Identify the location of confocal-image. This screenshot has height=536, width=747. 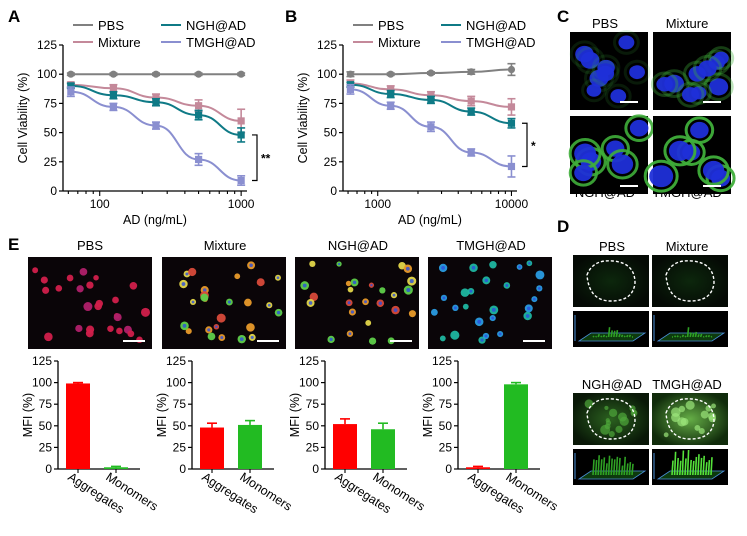
(689, 155).